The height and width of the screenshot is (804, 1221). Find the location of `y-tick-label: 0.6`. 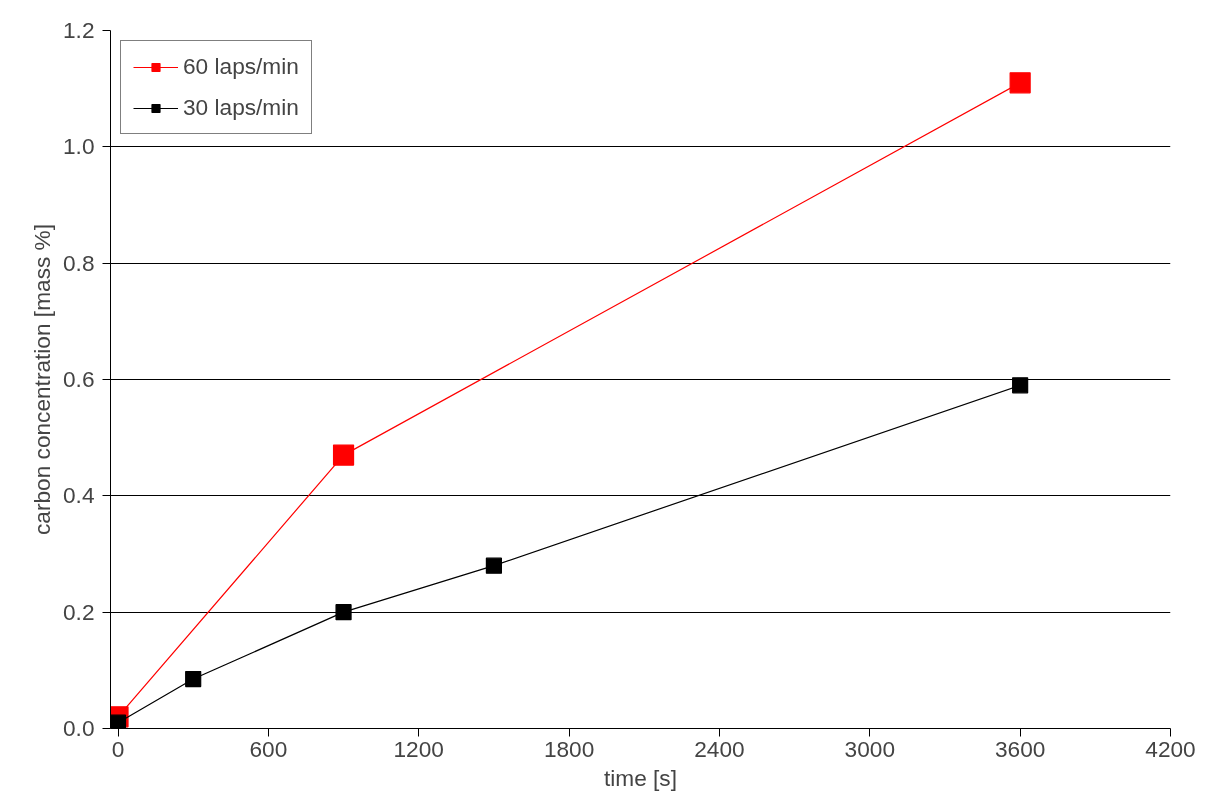

y-tick-label: 0.6 is located at coordinates (79, 379).